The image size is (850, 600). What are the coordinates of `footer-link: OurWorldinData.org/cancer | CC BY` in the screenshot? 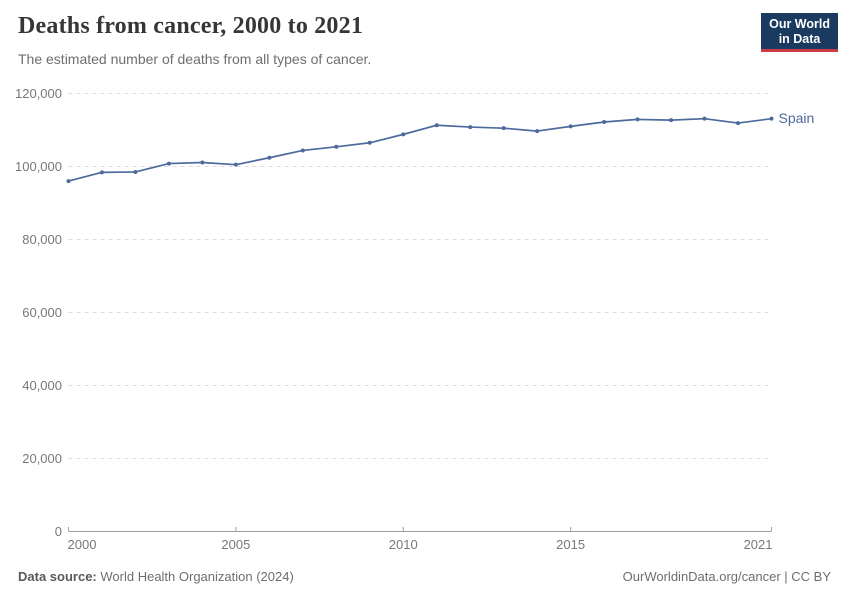 It's located at (726, 576).